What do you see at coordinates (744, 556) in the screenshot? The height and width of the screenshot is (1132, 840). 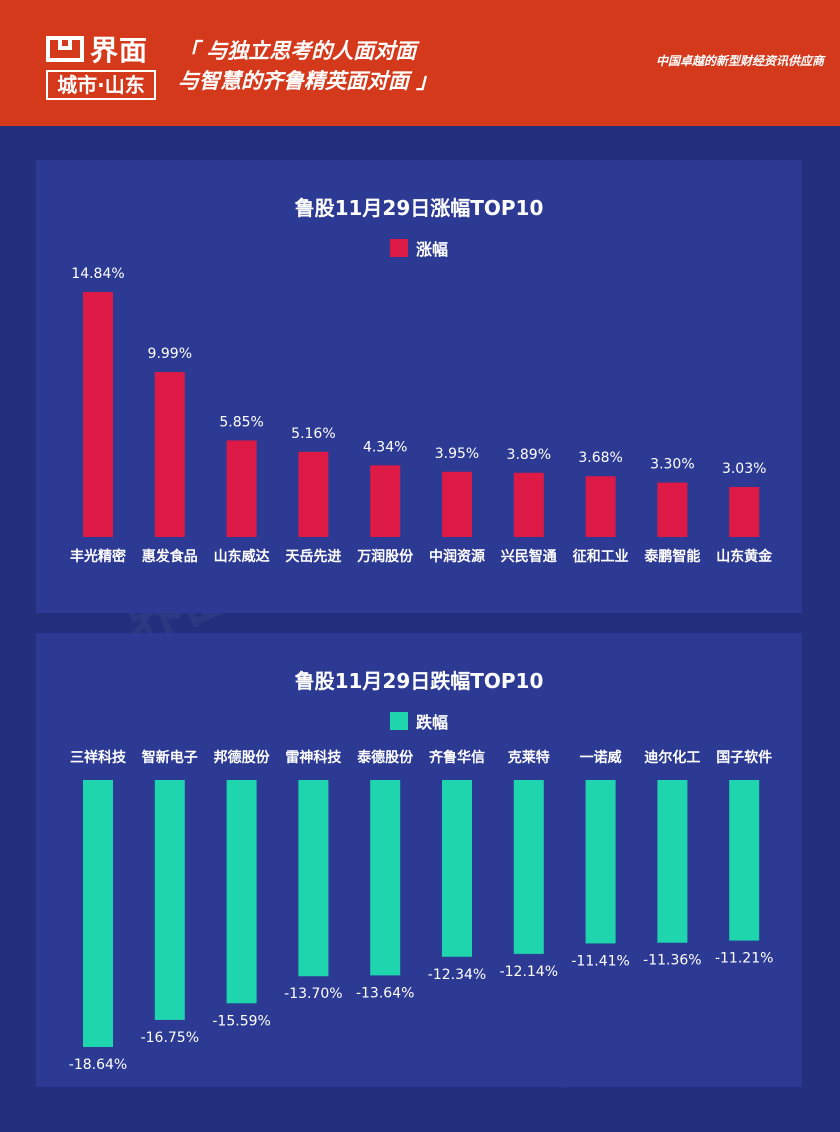 I see `category-label: 山东黄金` at bounding box center [744, 556].